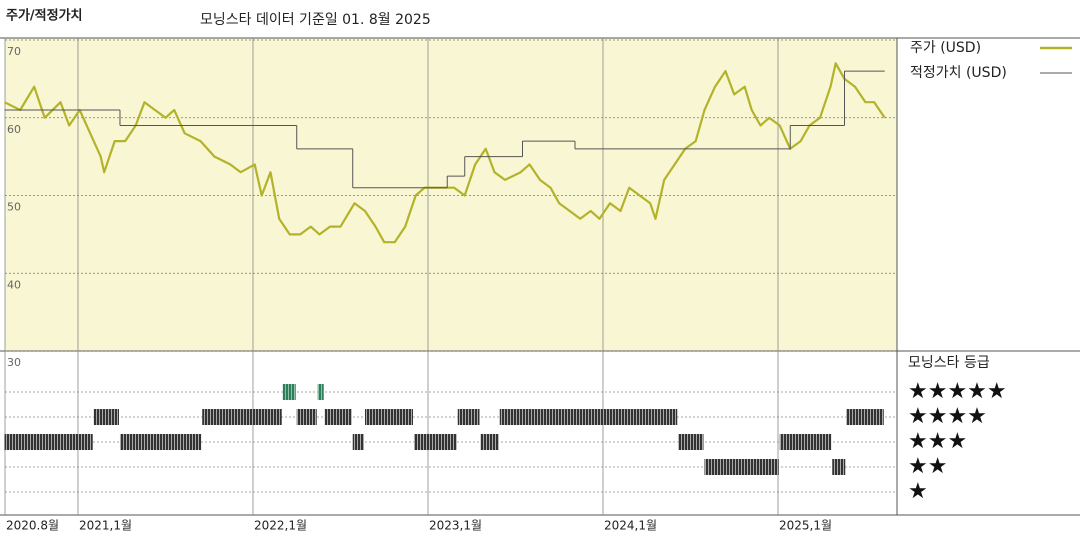 This screenshot has width=1080, height=544. Describe the element at coordinates (927, 466) in the screenshot. I see `rating-legend-label: ★★` at that location.